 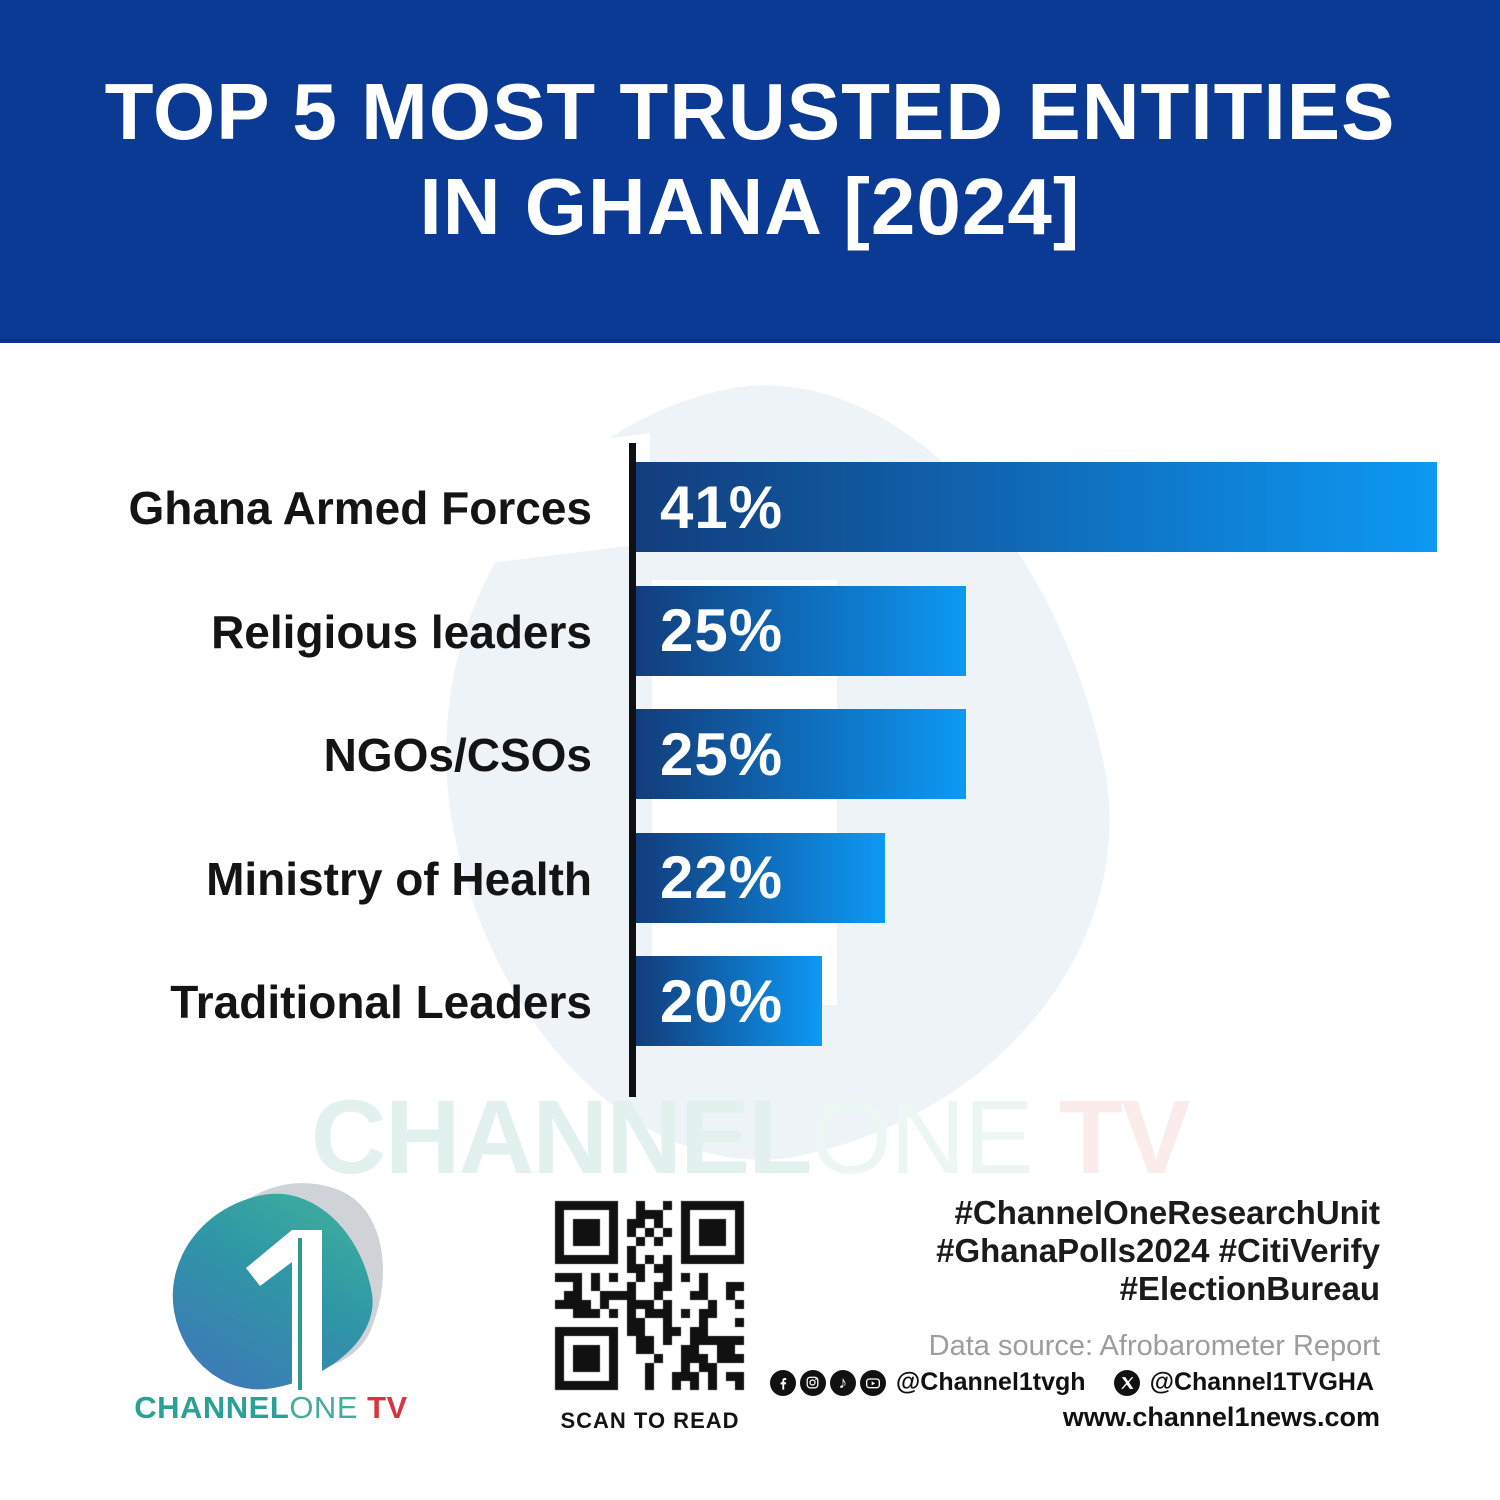 I want to click on qr-code, so click(x=650, y=1296).